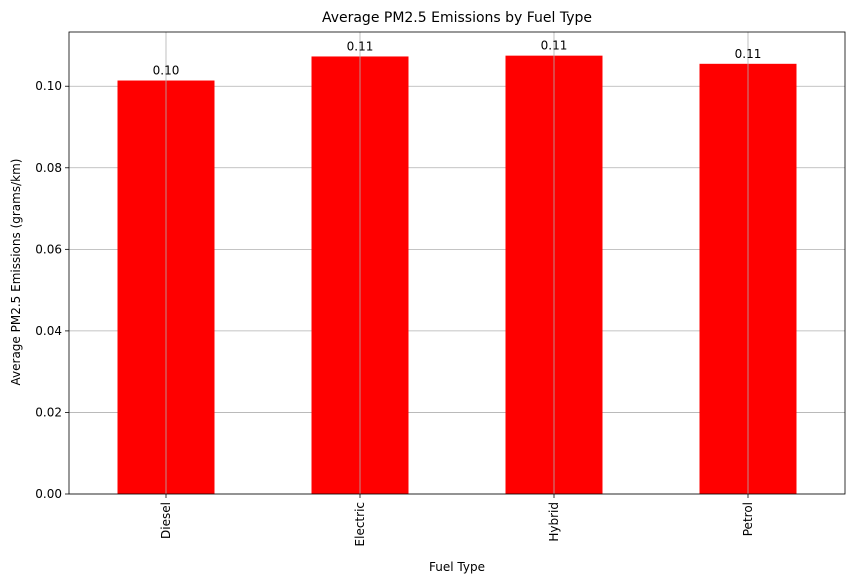  What do you see at coordinates (166, 520) in the screenshot?
I see `x-tick-label: Diesel` at bounding box center [166, 520].